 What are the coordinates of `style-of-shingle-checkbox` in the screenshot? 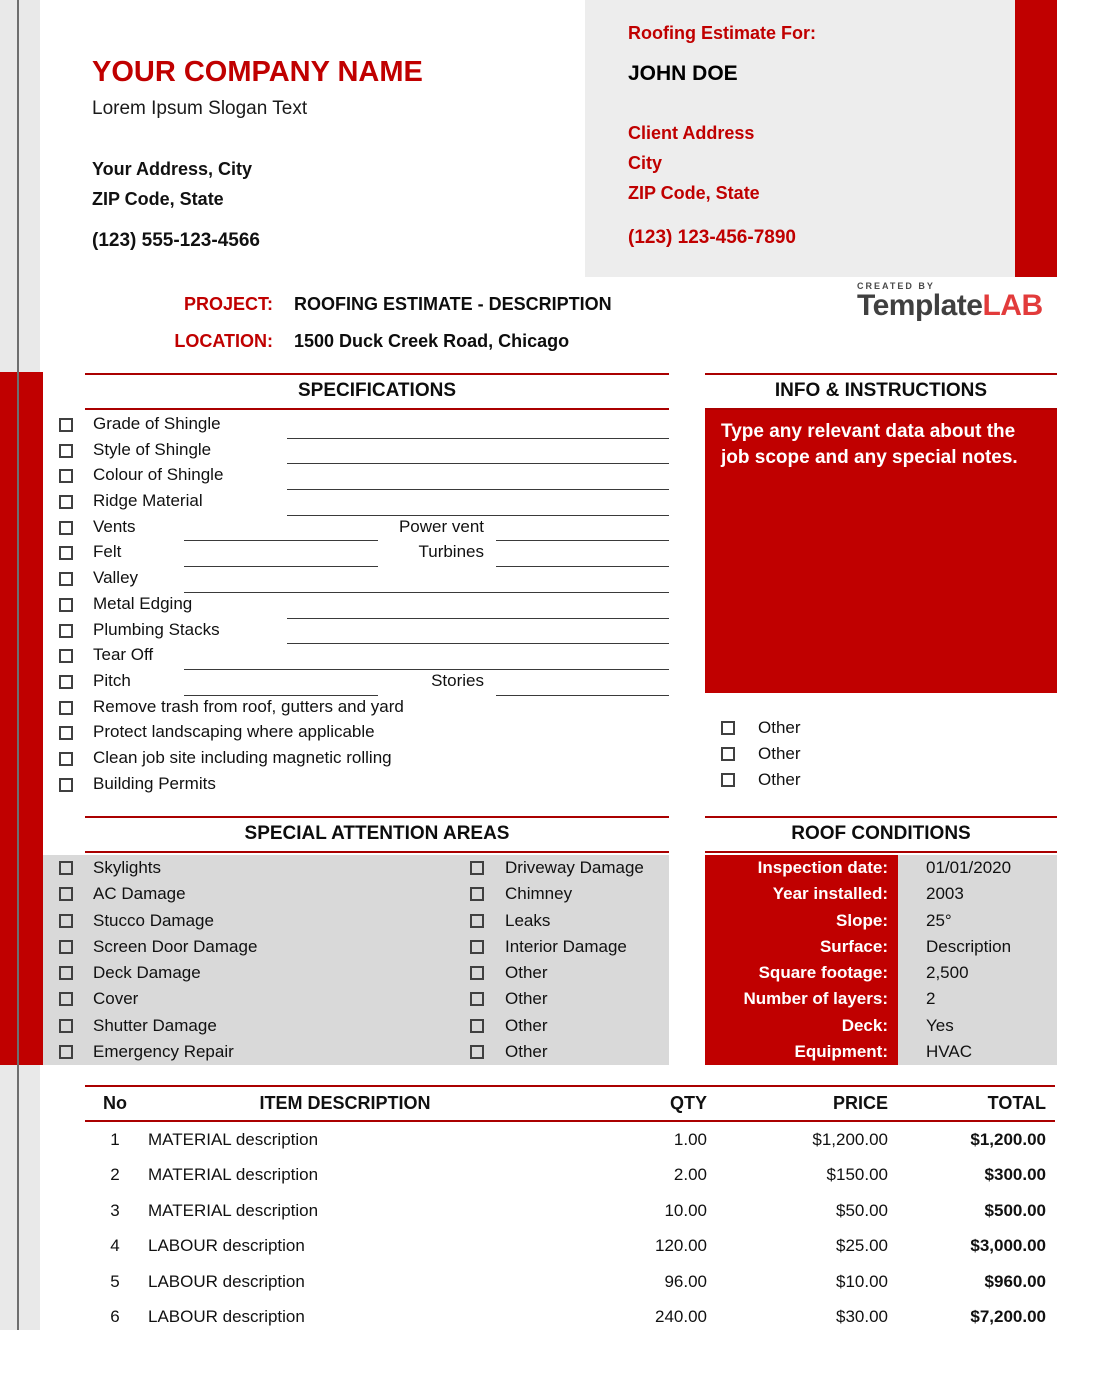 It's located at (66, 450).